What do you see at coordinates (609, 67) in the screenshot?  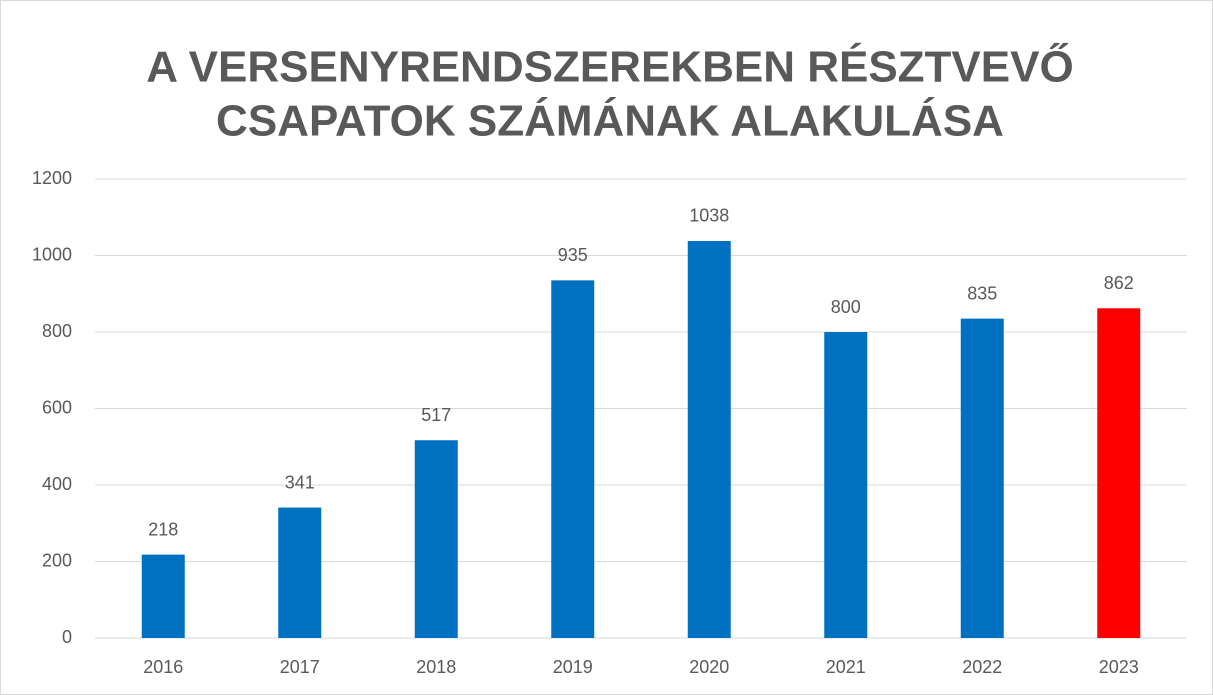 I see `chart-title: A VERSENYRENDSZEREKBEN RÉSZTVEVŐ` at bounding box center [609, 67].